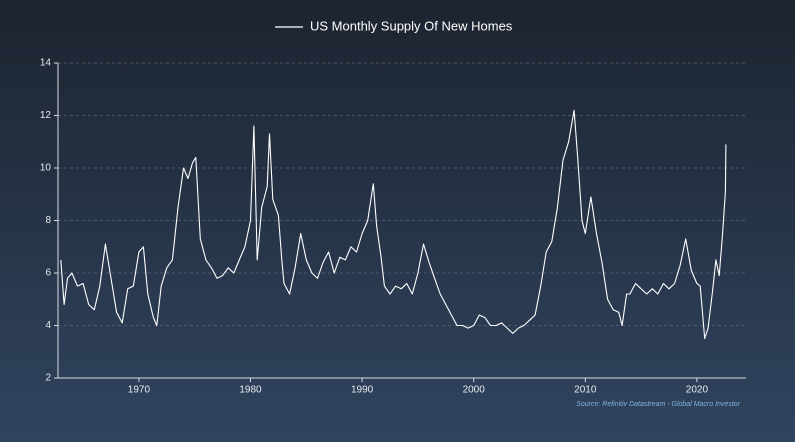 The width and height of the screenshot is (795, 442). Describe the element at coordinates (411, 25) in the screenshot. I see `legend-label: US Monthly Supply Of New Homes` at that location.